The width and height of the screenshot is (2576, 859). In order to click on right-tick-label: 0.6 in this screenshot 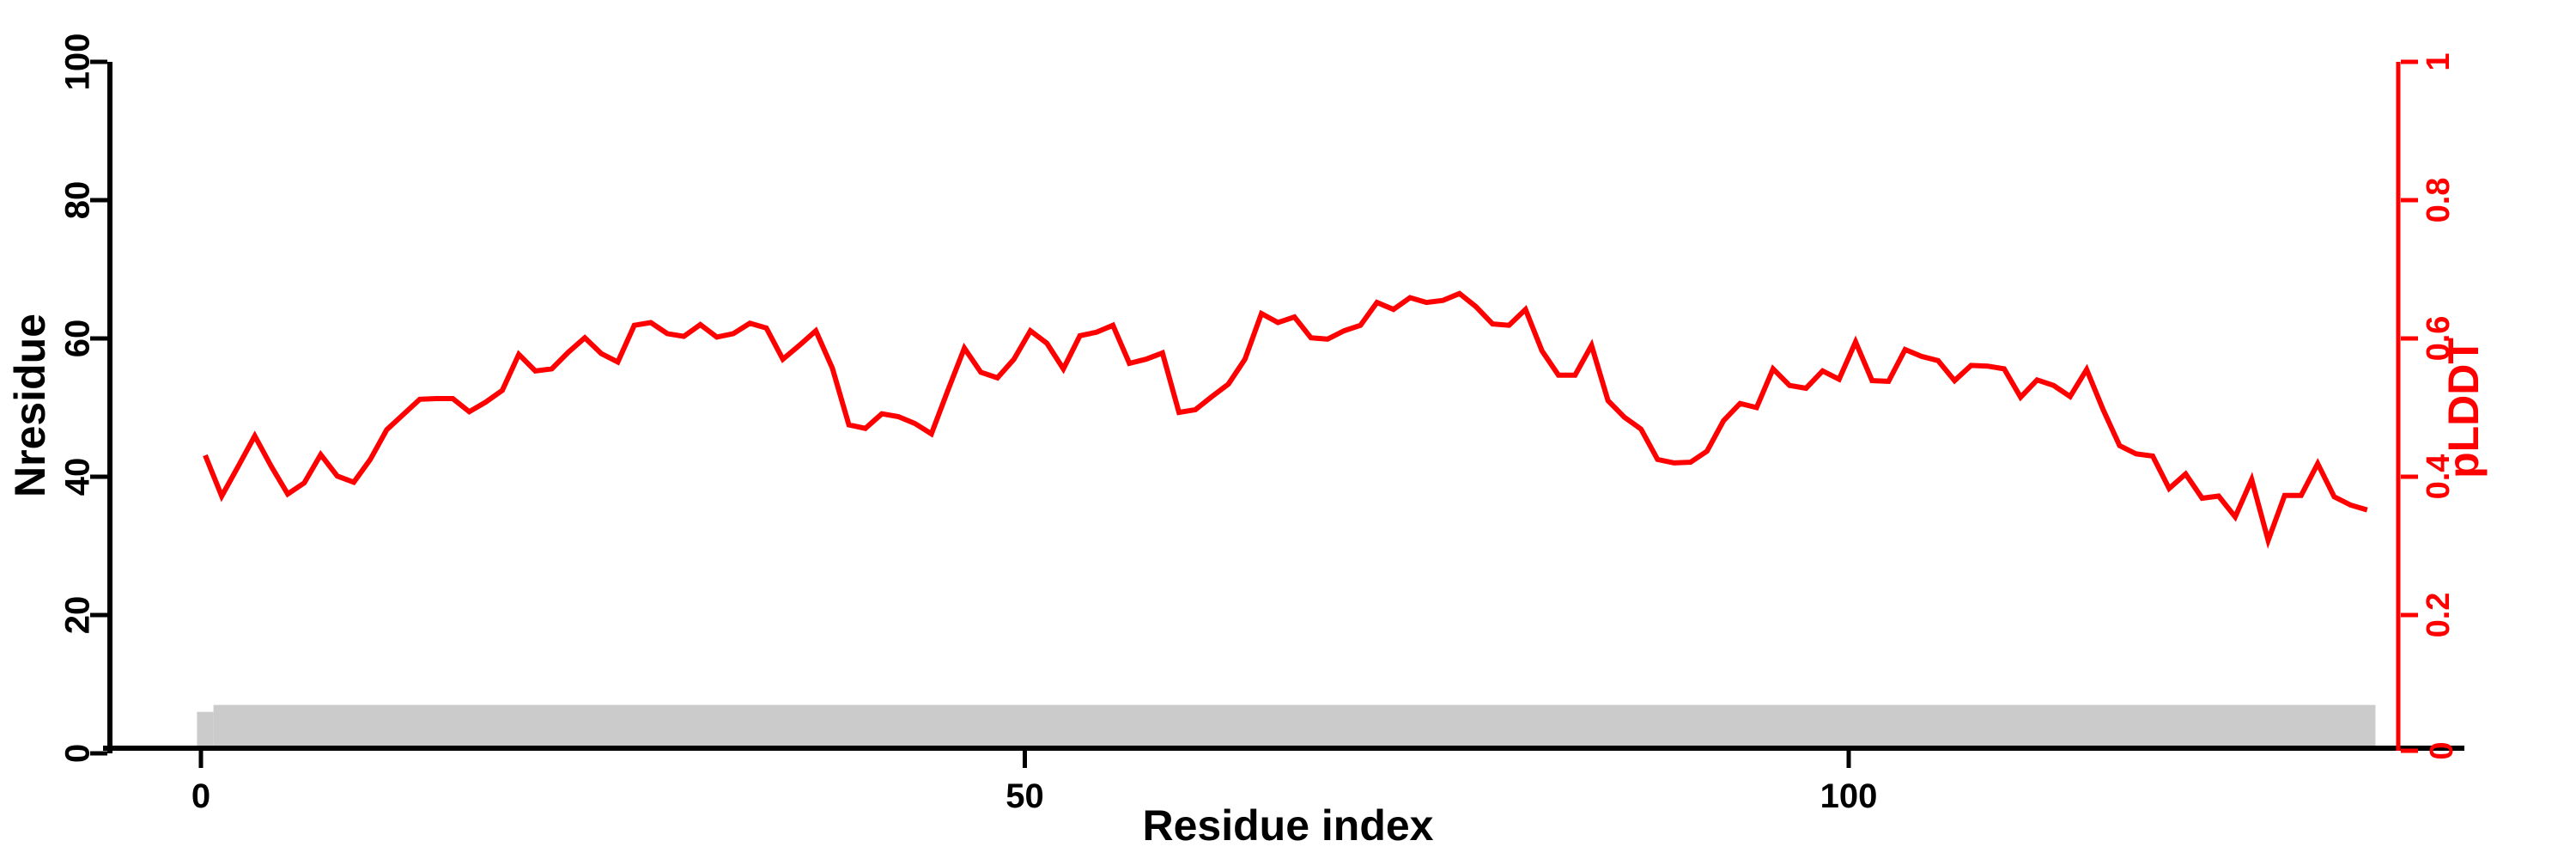, I will do `click(2439, 339)`.